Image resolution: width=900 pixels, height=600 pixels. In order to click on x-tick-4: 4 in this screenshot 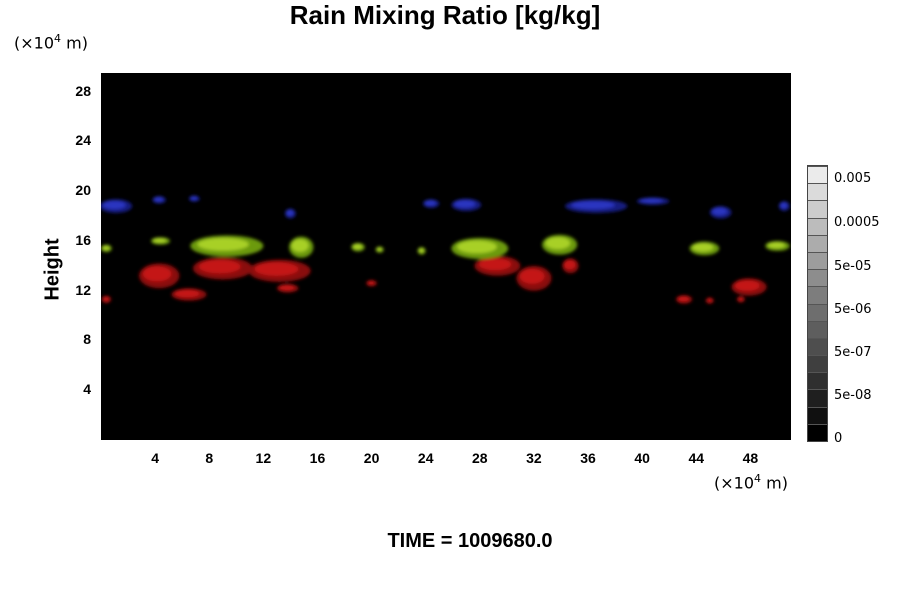, I will do `click(155, 458)`.